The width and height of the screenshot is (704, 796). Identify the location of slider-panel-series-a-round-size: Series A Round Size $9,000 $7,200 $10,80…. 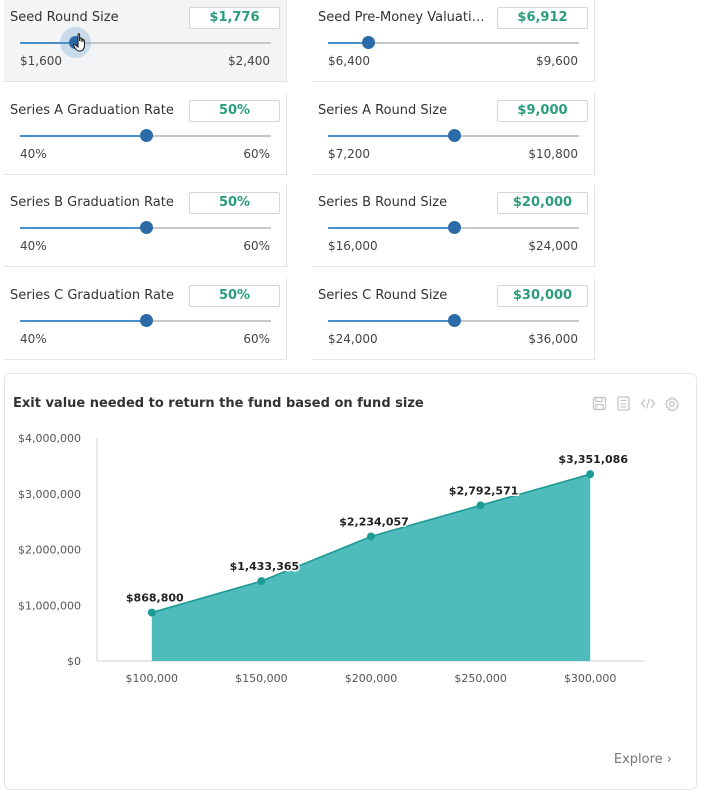
(453, 134).